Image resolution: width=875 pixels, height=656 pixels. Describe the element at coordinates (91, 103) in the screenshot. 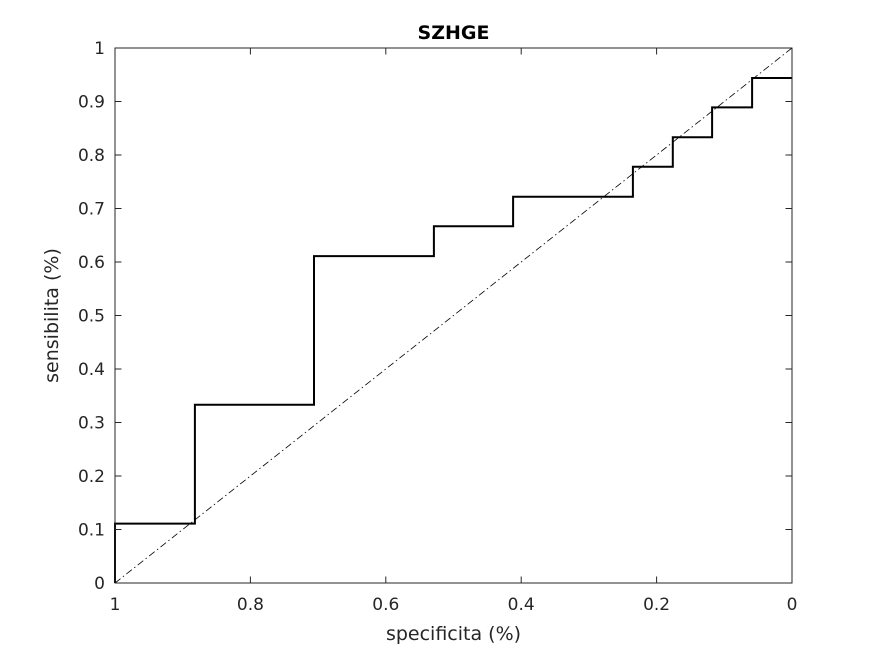

I see `y-tick-label: 0.9` at that location.